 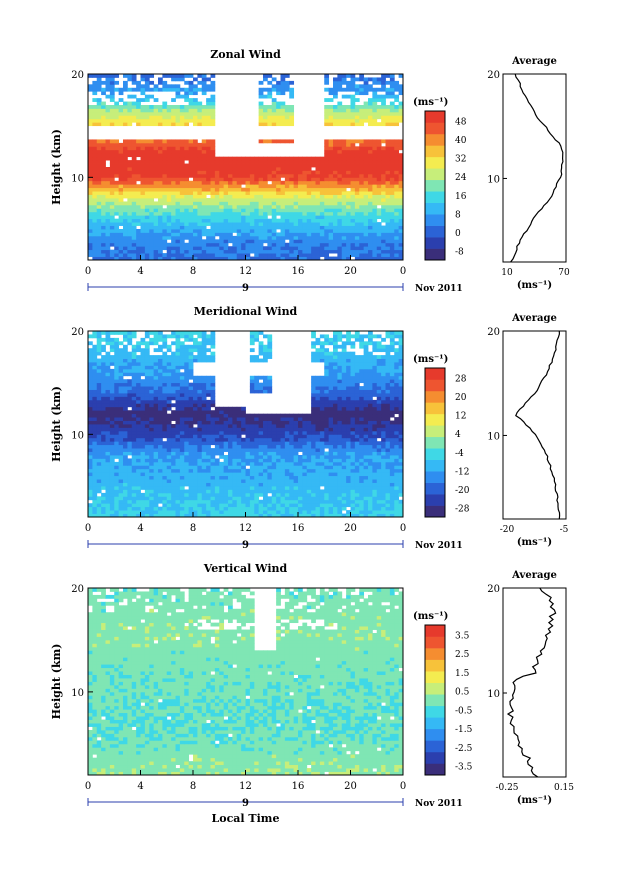 What do you see at coordinates (88, 271) in the screenshot?
I see `x-tick-label: 0` at bounding box center [88, 271].